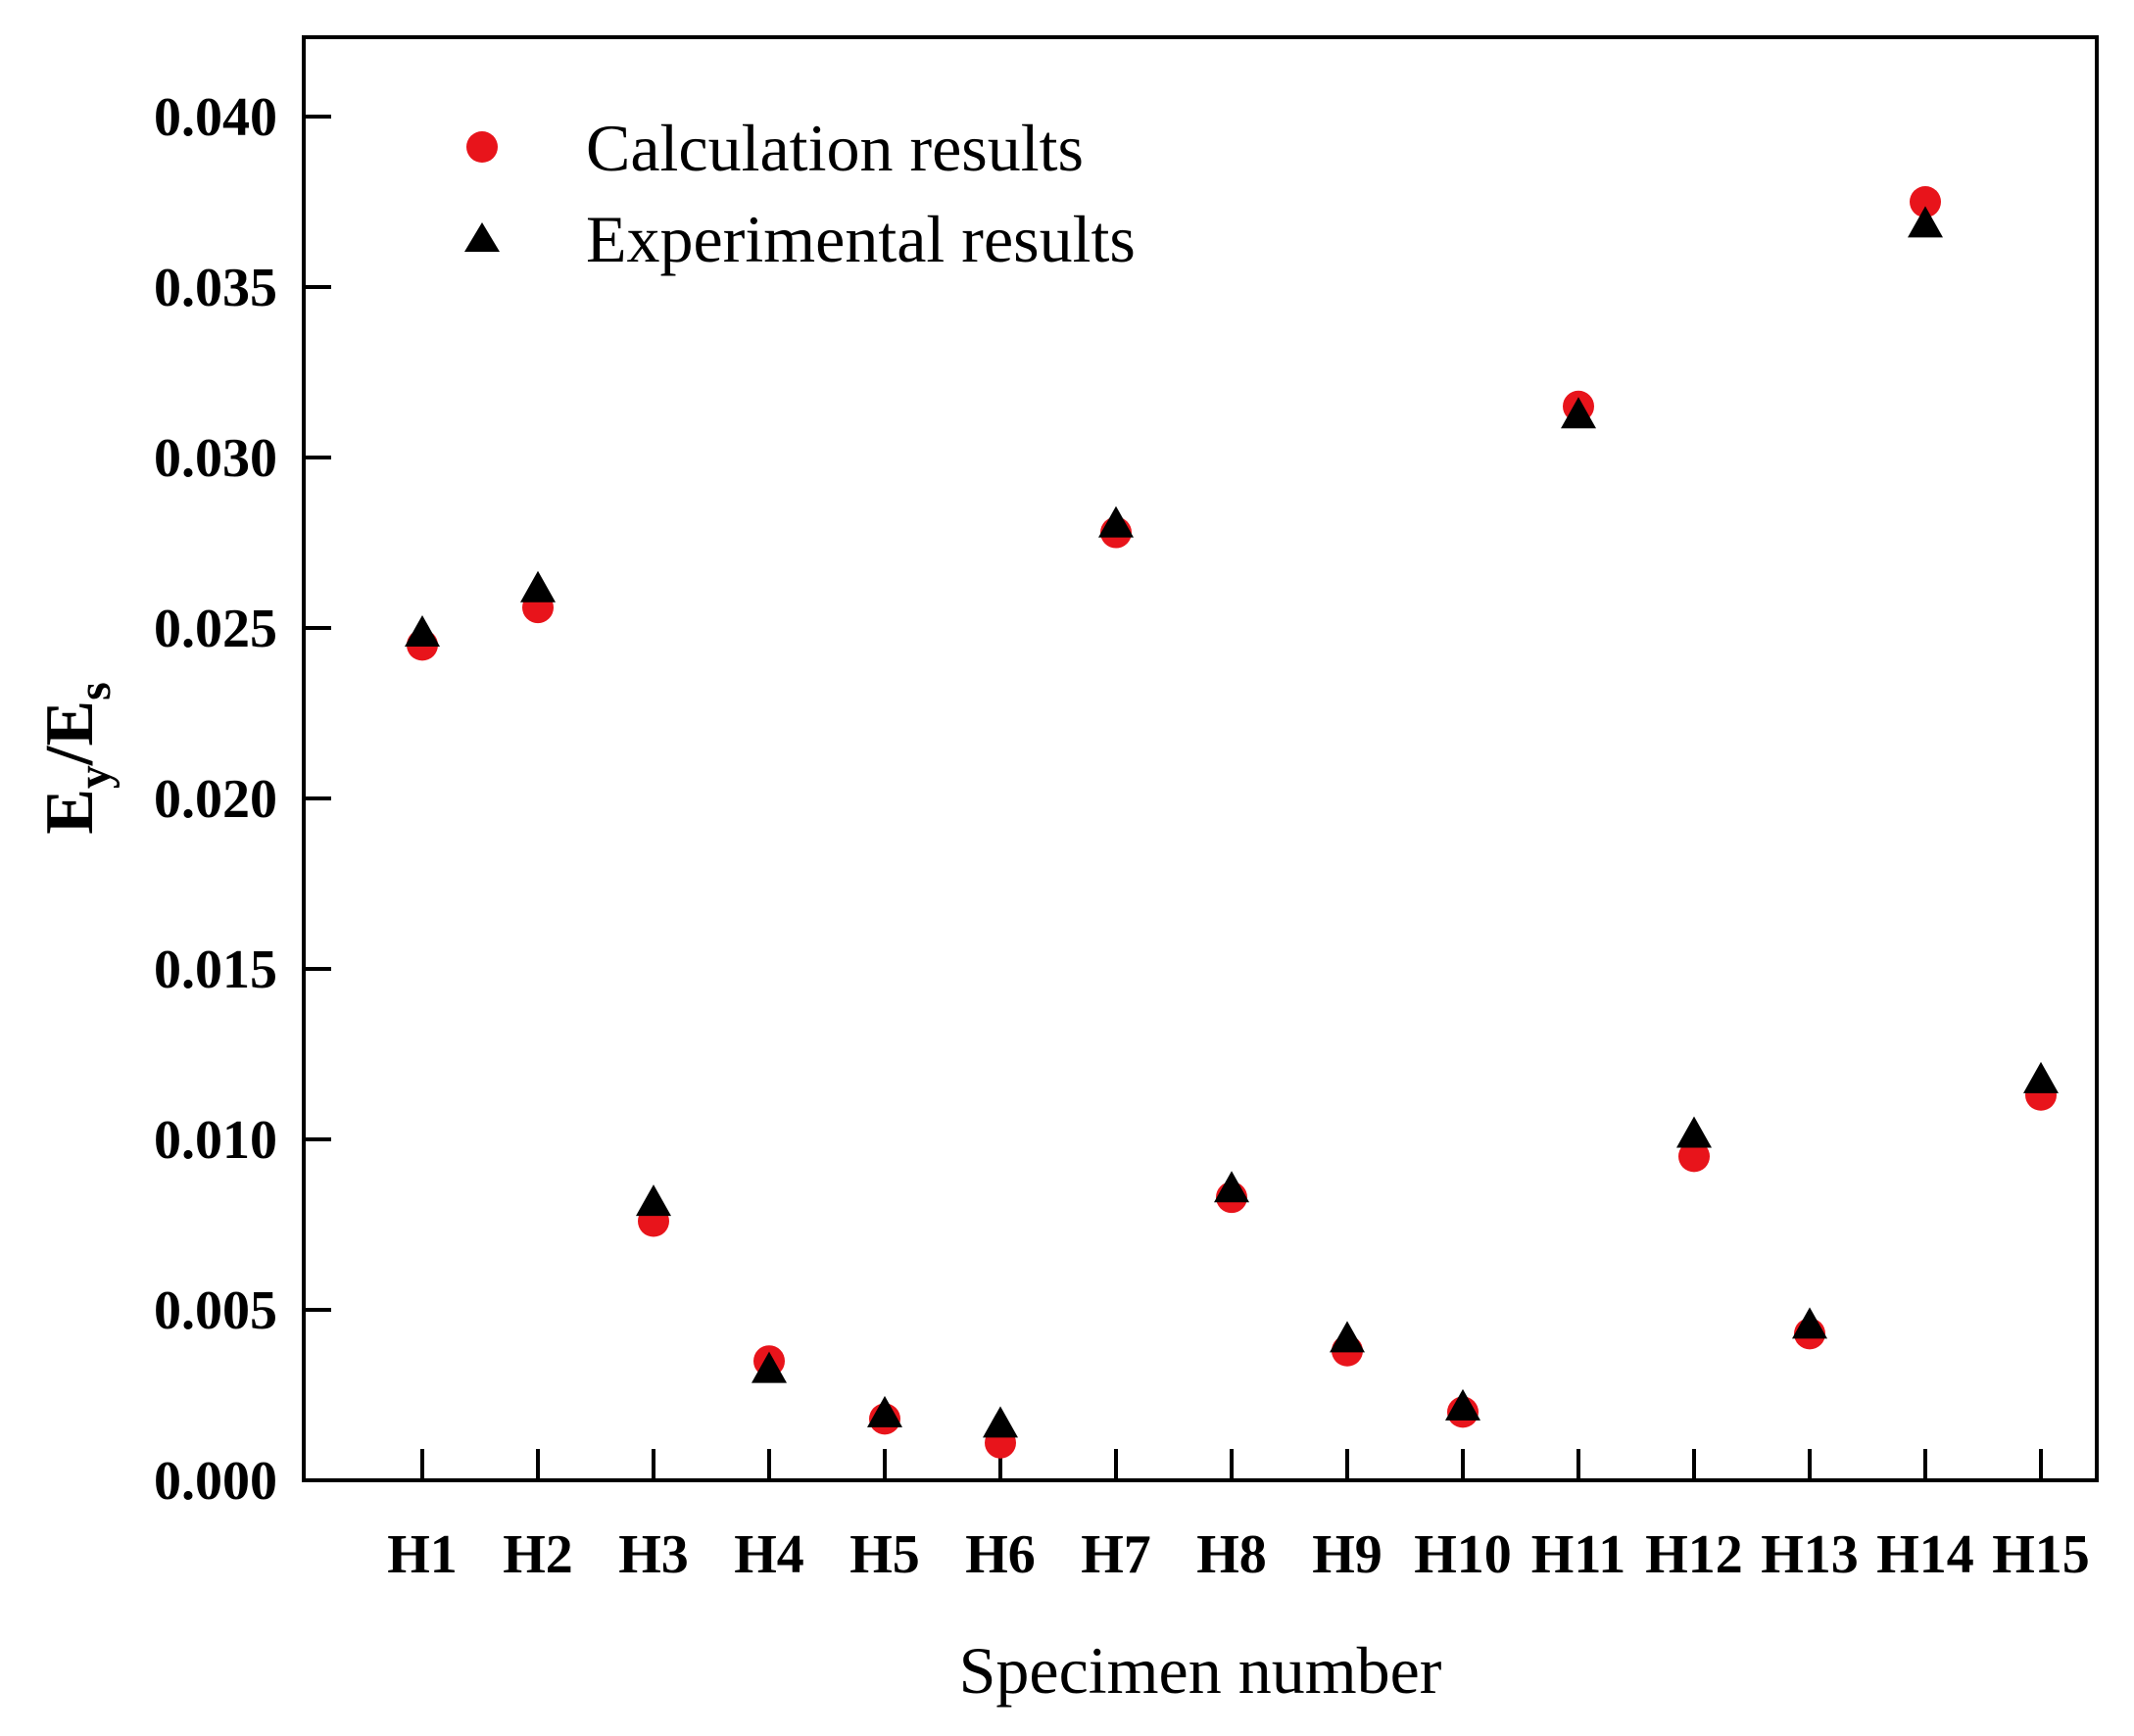 This screenshot has width=2134, height=1736. Describe the element at coordinates (70, 812) in the screenshot. I see `y-axis-title-e: E` at that location.